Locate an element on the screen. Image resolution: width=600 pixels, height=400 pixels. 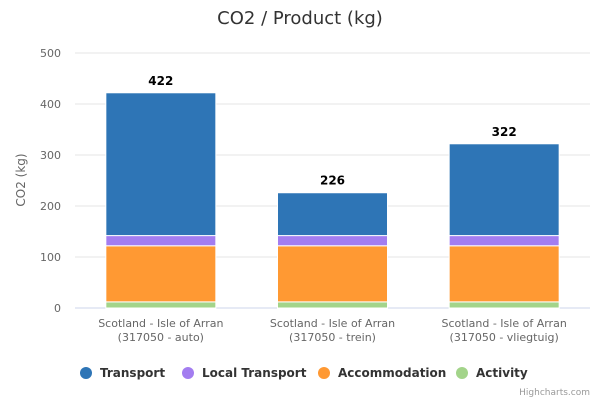
y-tick-label: 500 is located at coordinates (50, 53).